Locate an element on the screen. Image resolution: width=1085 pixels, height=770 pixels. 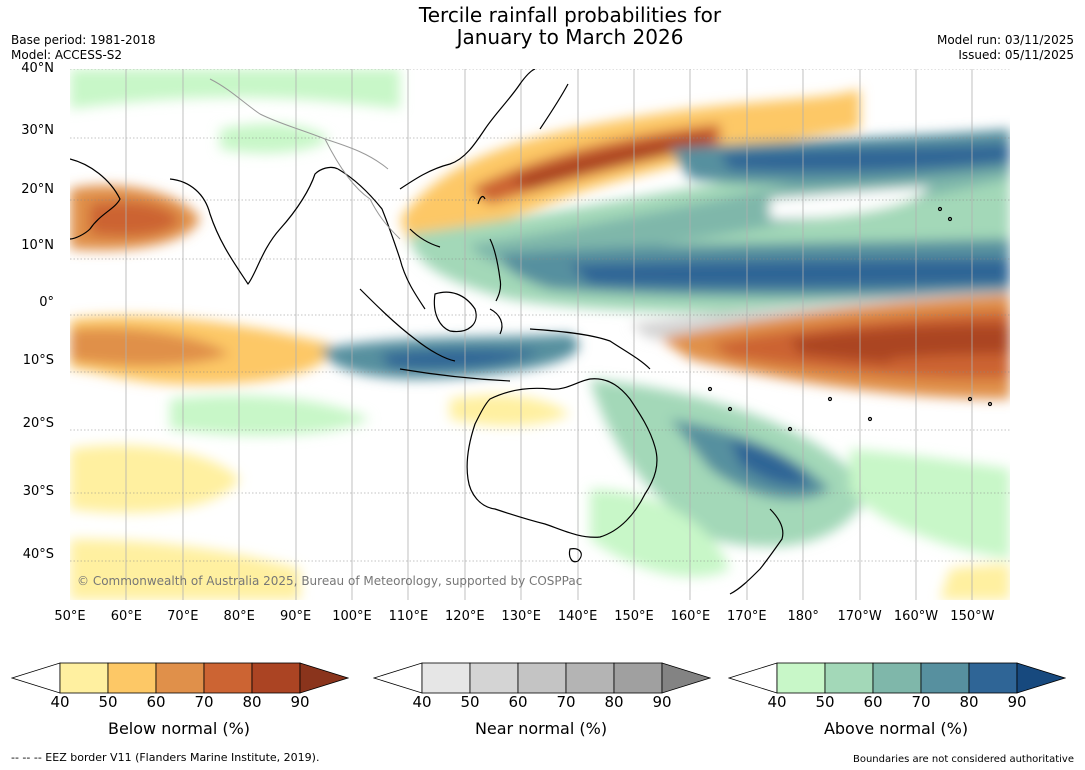
lon-label-14: 170°W is located at coordinates (859, 616).